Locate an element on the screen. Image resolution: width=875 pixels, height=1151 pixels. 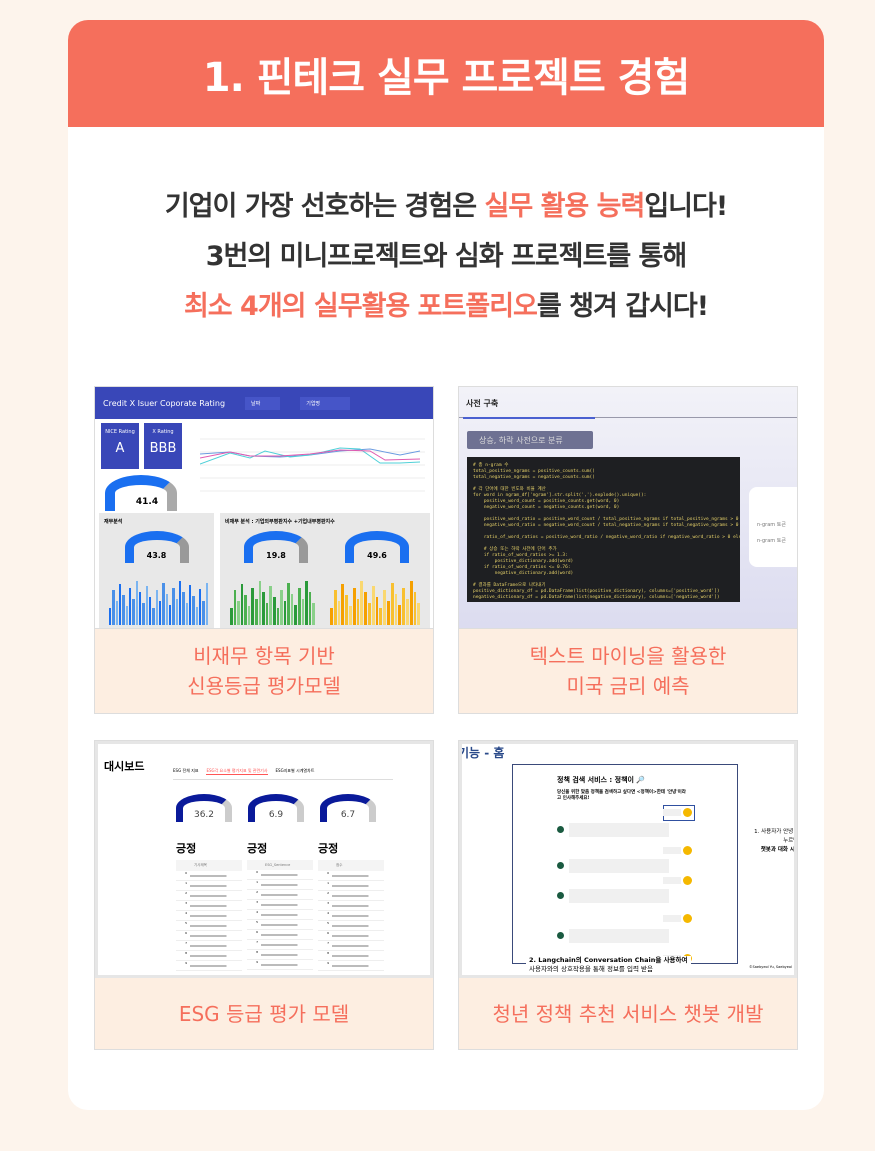
inner-bar-chart is located at coordinates (375, 601).